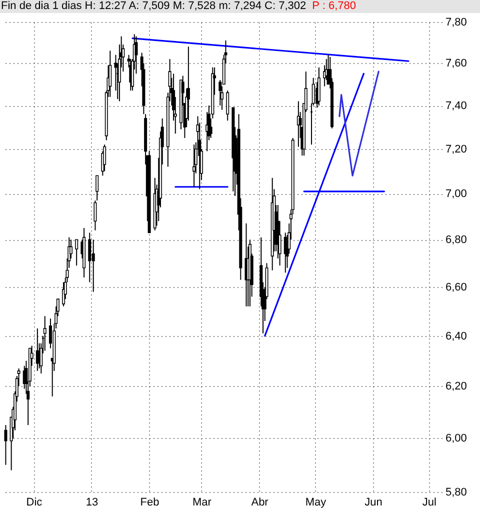  I want to click on y-tick-label: 7,60, so click(456, 64).